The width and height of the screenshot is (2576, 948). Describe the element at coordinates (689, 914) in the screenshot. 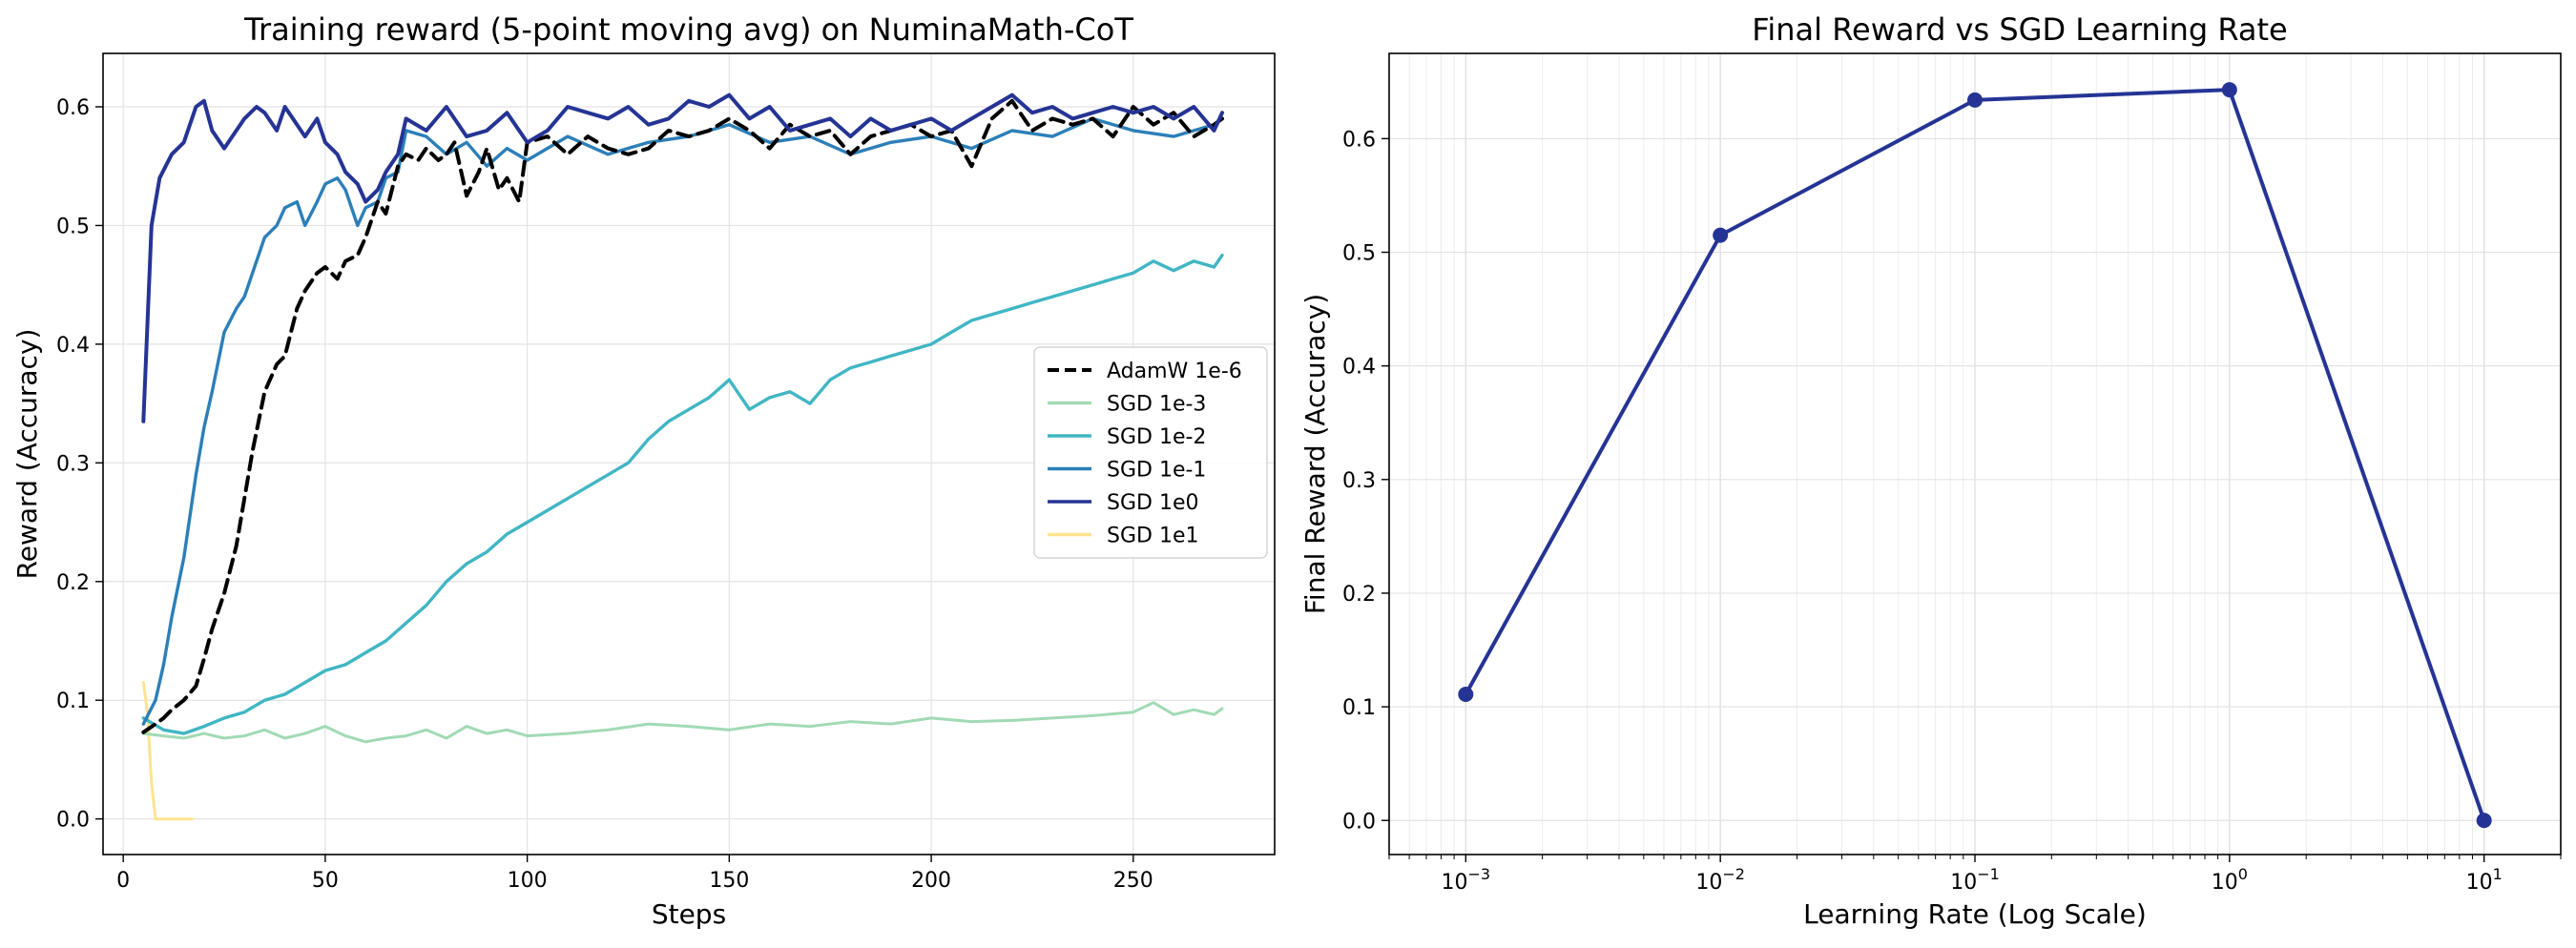

I see `left-x-axis-label: Steps` at that location.